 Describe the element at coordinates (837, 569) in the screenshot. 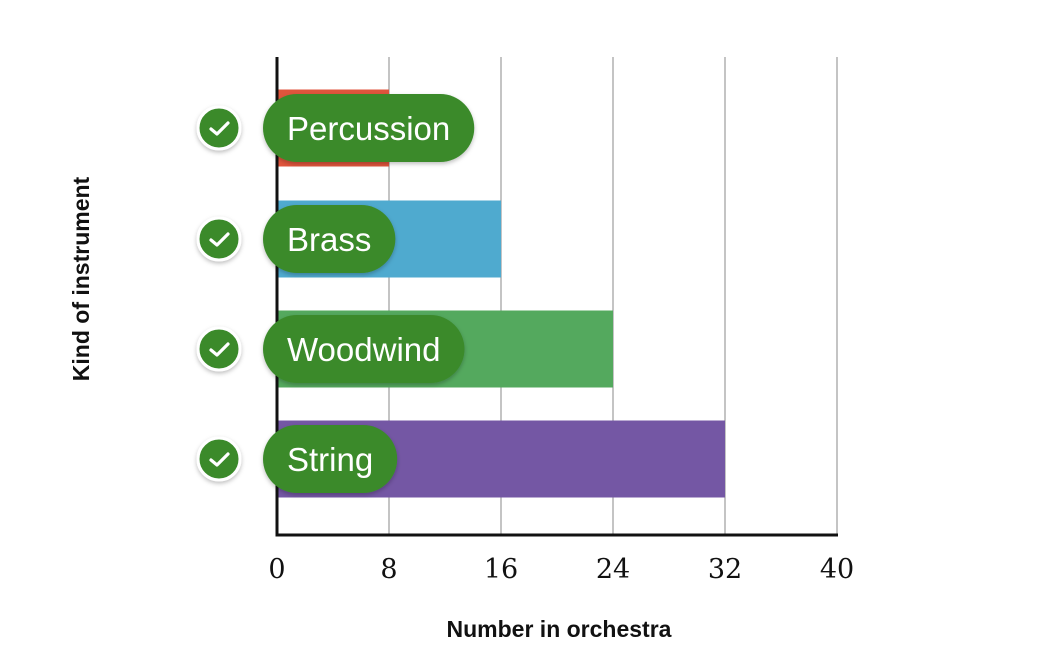

I see `x-tick-label-40: 40` at that location.